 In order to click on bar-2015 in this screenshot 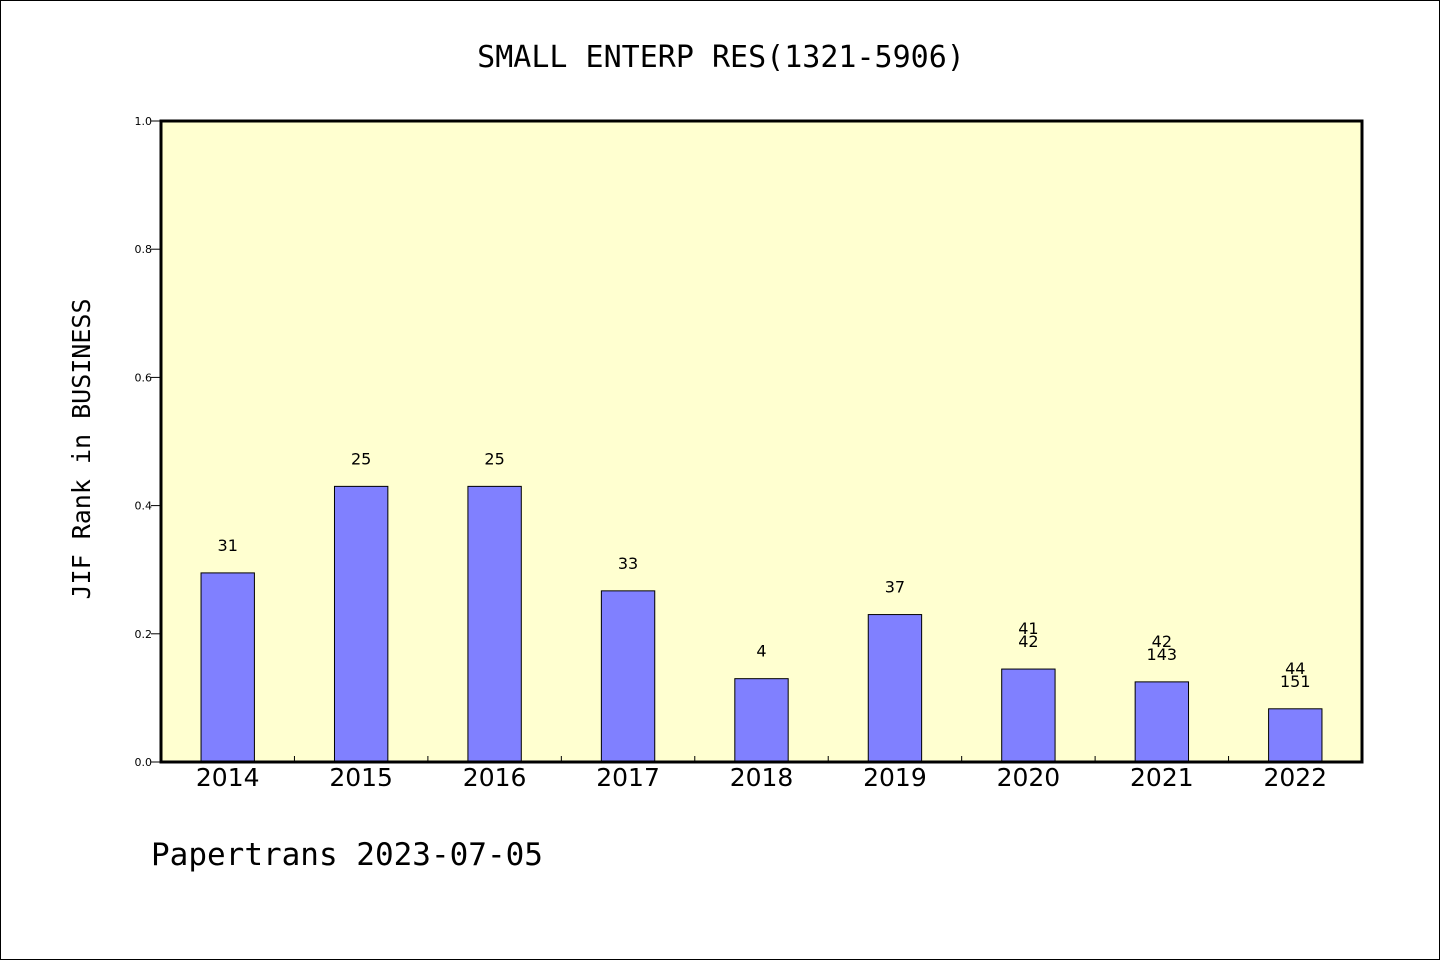, I will do `click(361, 624)`.